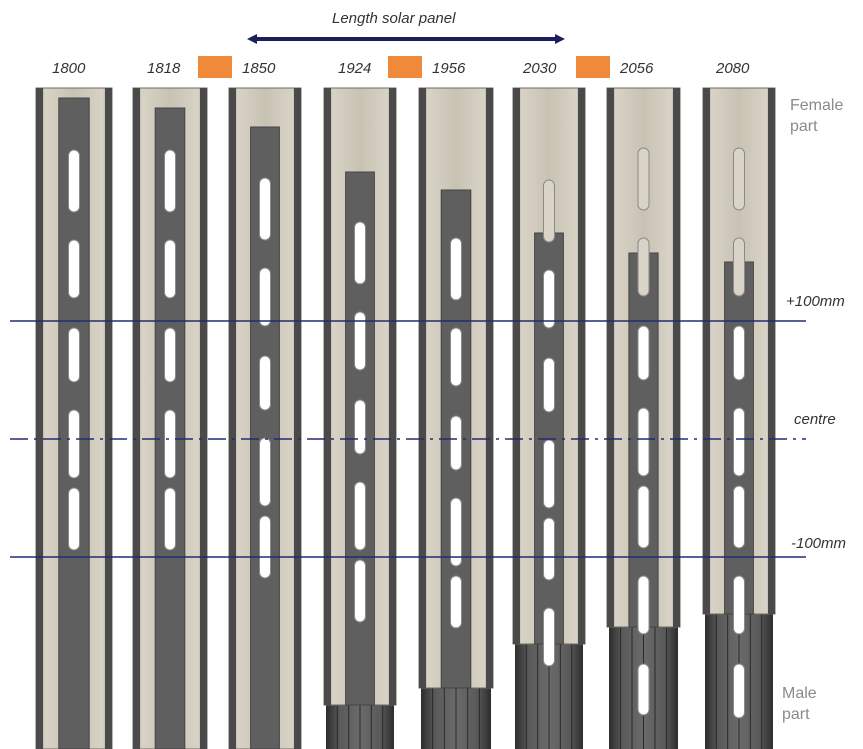 The height and width of the screenshot is (749, 863). I want to click on profile-label-1850: 1850, so click(259, 68).